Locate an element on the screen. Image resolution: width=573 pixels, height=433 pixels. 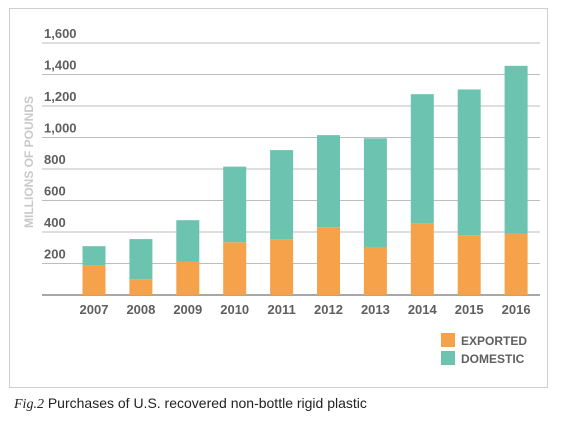
y-tick-label: 400 is located at coordinates (55, 222).